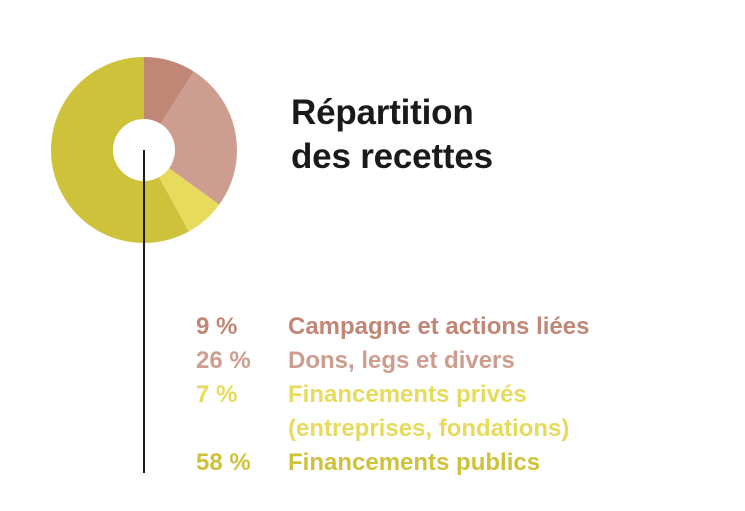 The height and width of the screenshot is (511, 745). I want to click on legend-value-campagne: 9 %, so click(217, 326).